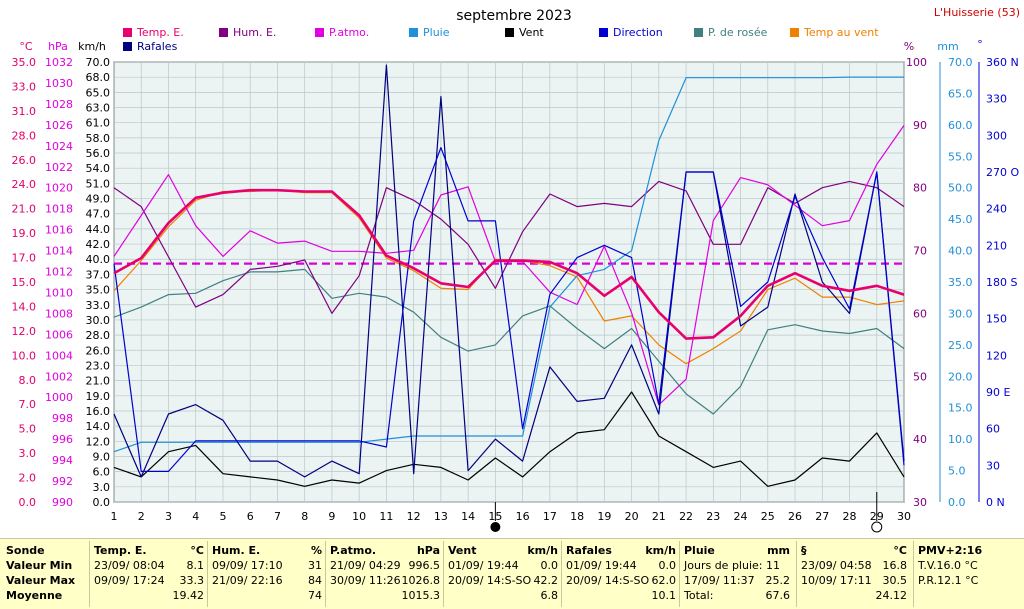  What do you see at coordinates (531, 32) in the screenshot?
I see `legend-label: Vent` at bounding box center [531, 32].